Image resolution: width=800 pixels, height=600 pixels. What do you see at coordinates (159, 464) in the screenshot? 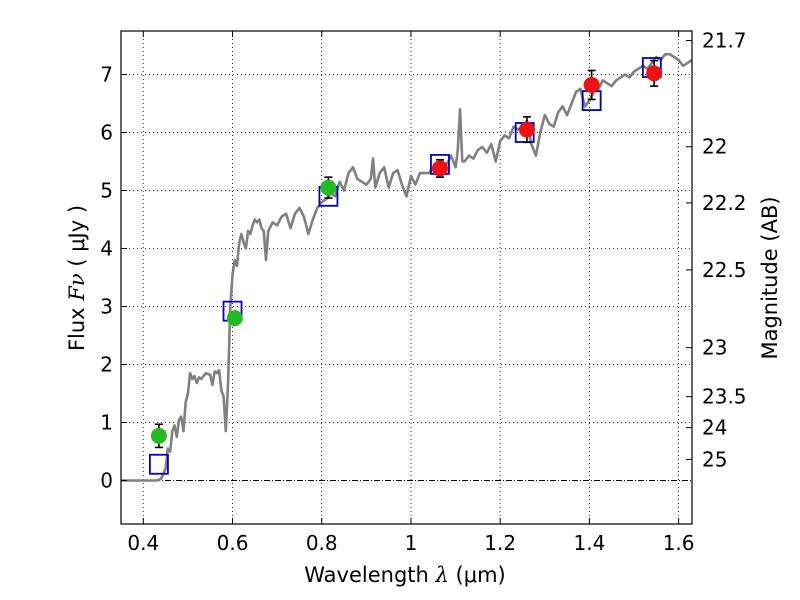
I see `model-box` at bounding box center [159, 464].